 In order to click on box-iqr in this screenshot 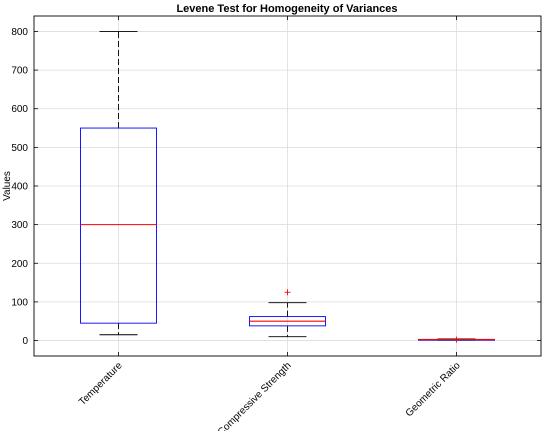, I will do `click(118, 225)`.